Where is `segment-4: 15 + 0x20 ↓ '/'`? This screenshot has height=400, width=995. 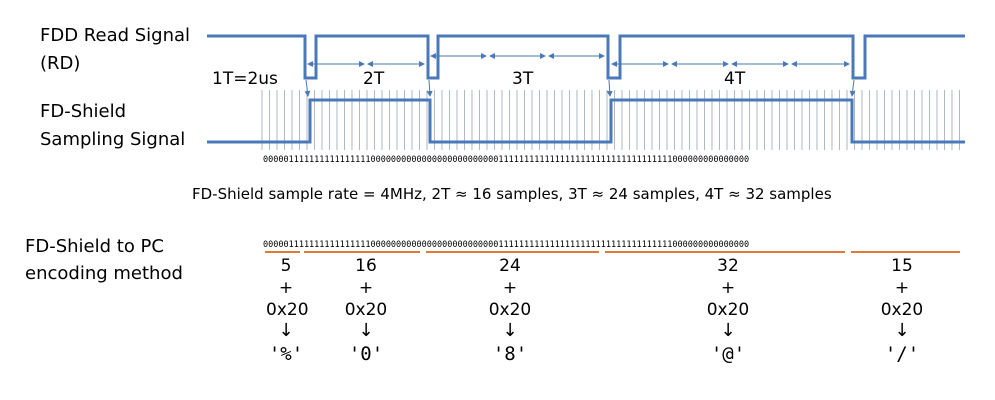
segment-4: 15 + 0x20 ↓ '/' is located at coordinates (902, 310).